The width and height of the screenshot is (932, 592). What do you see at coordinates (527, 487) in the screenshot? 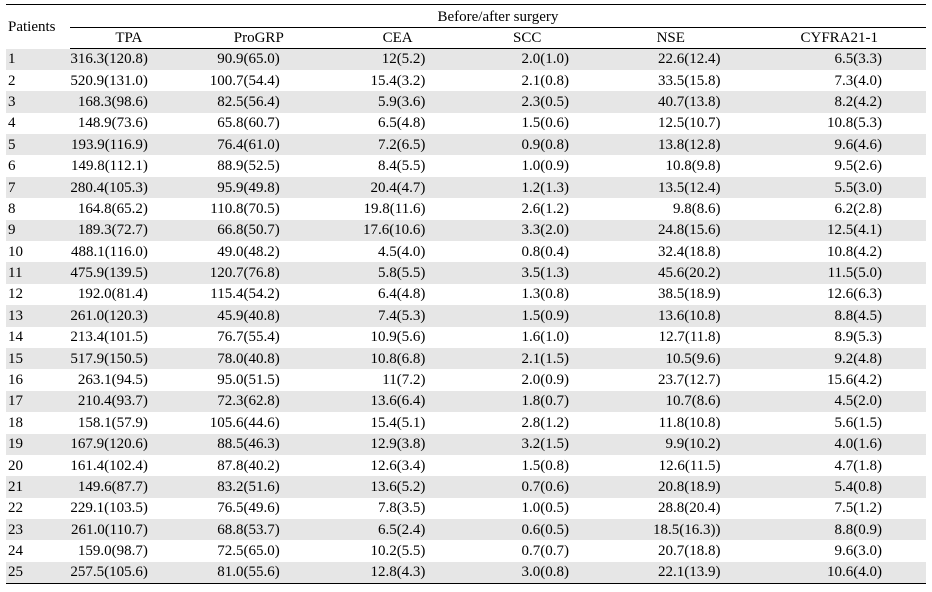
I see `value-cell: 0.7(0.6)` at bounding box center [527, 487].